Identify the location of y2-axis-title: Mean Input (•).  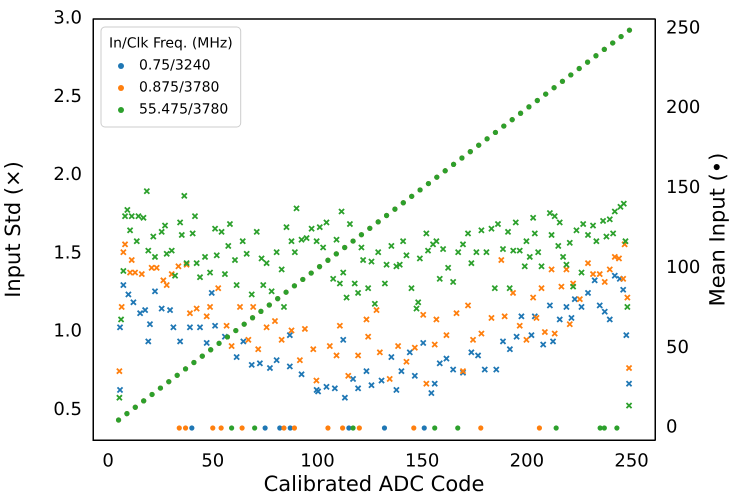
(717, 229).